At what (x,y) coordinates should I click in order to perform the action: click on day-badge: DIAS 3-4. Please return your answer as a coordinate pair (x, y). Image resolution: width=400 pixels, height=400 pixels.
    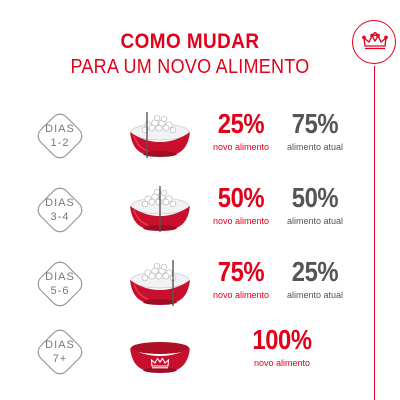
    Looking at the image, I should click on (60, 210).